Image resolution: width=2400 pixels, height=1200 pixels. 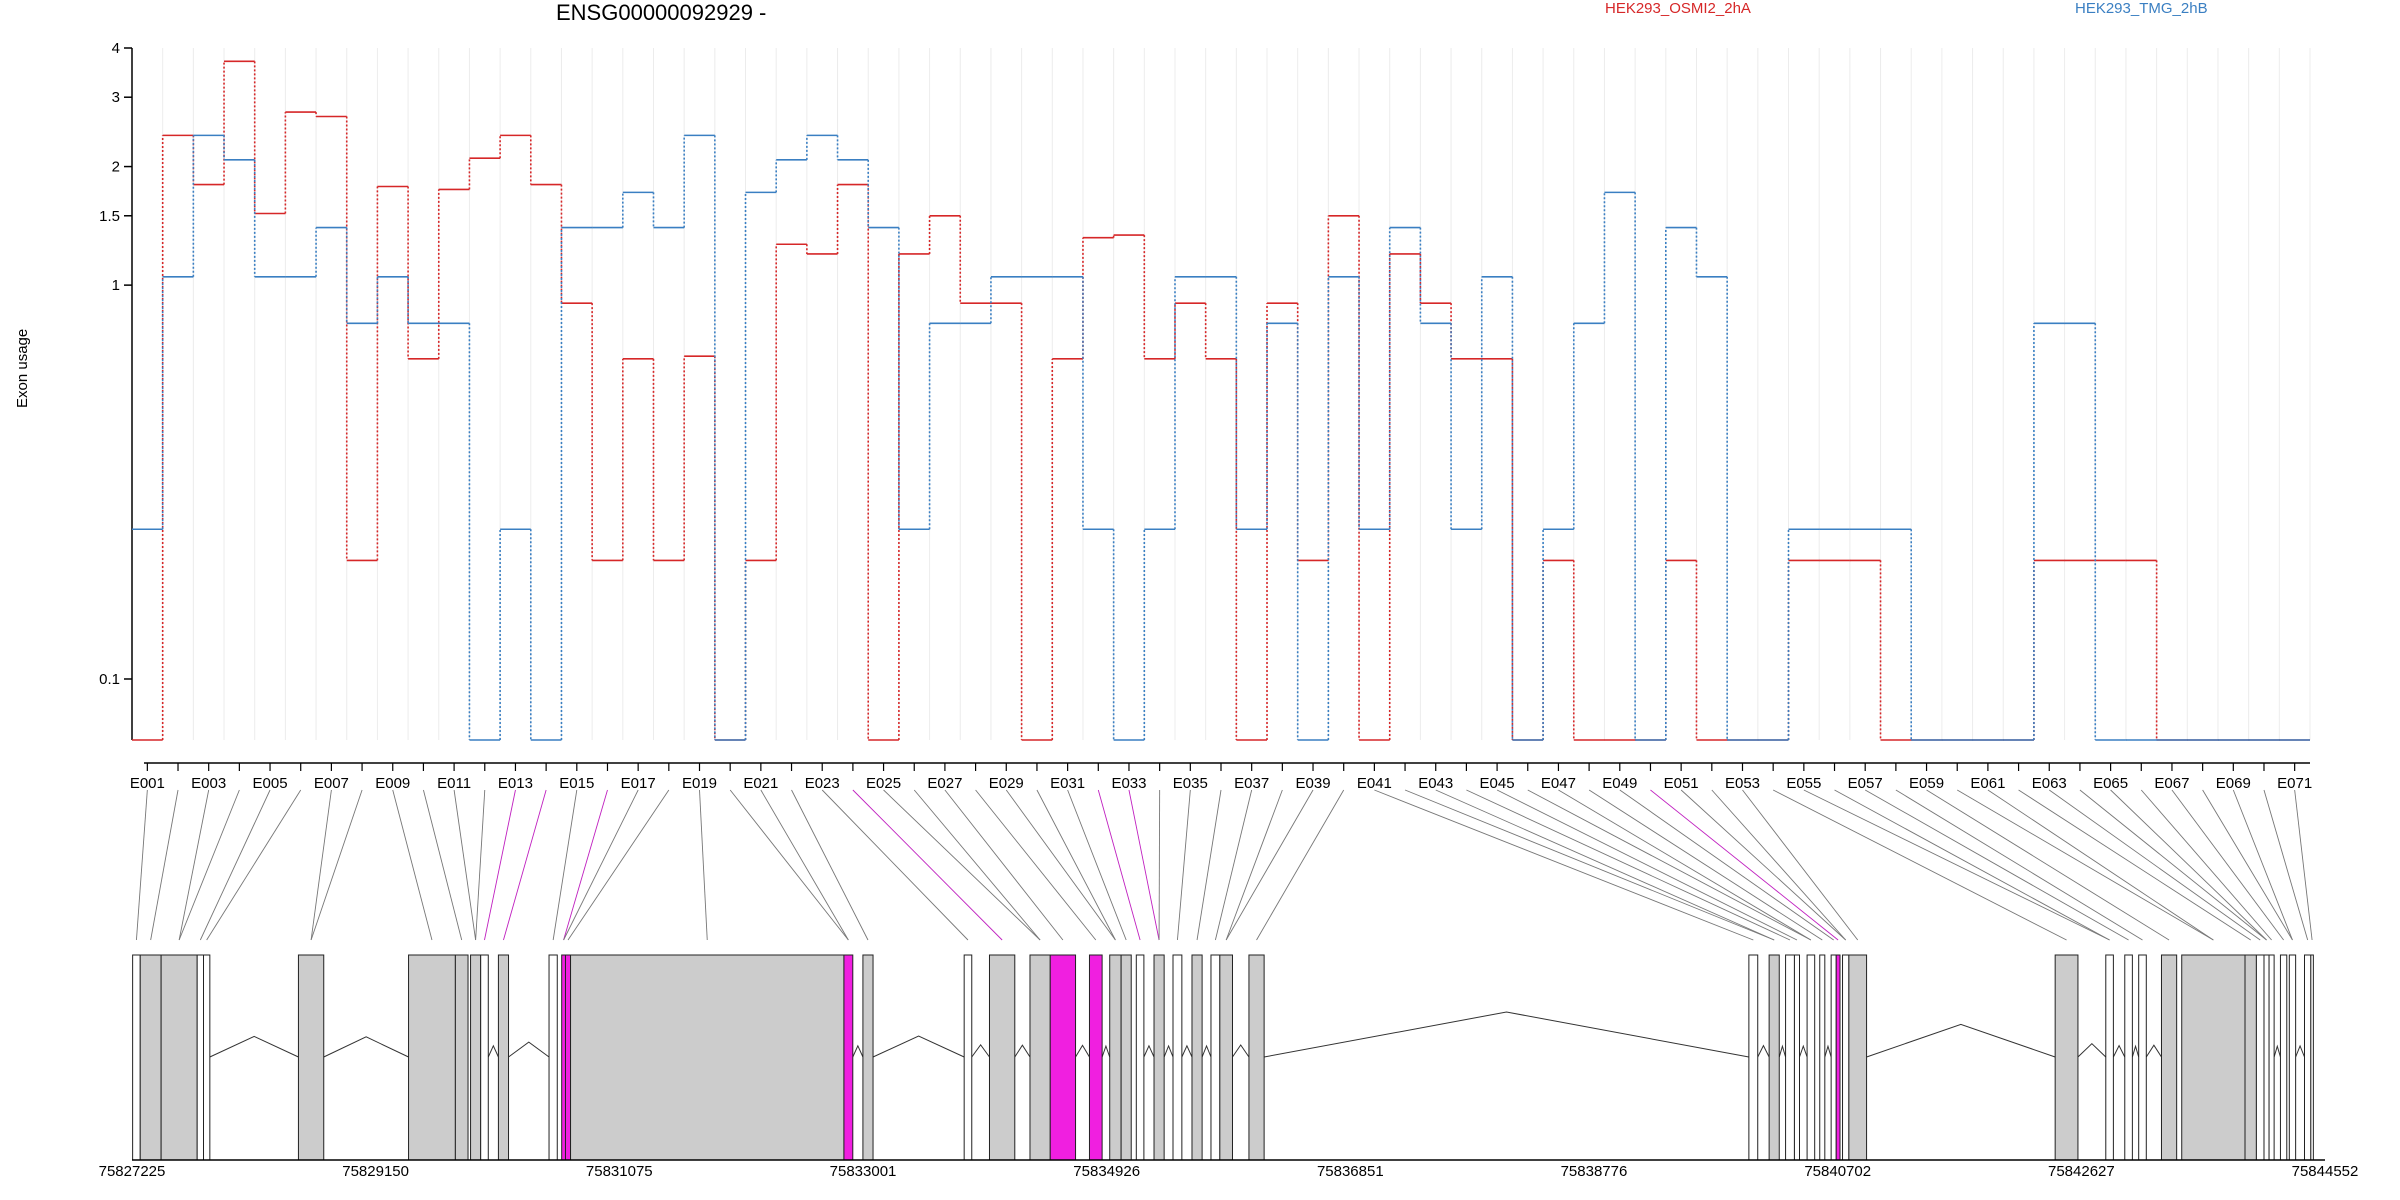 I want to click on x-tick-label: E067, so click(x=2171, y=783).